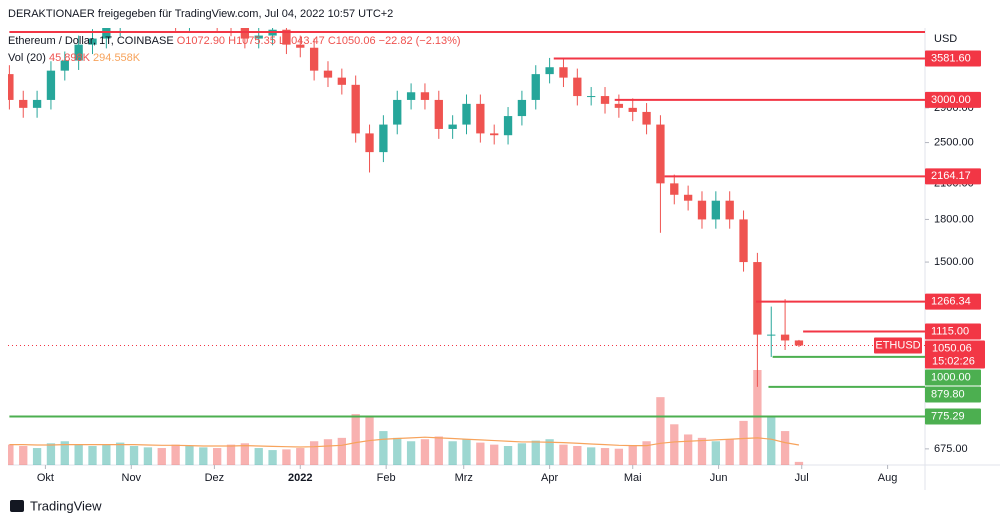 The image size is (1000, 525). I want to click on symbol-tag: ETHUSD, so click(897, 345).